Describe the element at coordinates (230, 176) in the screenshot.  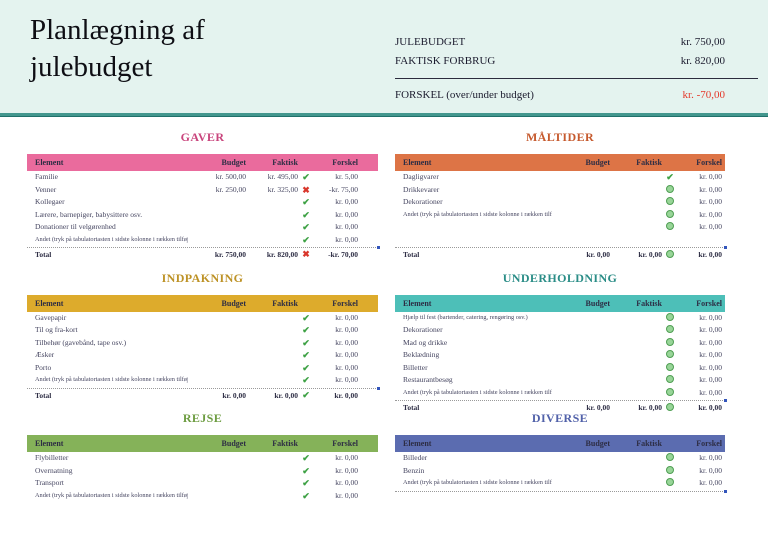
I see `budget-cell: kr. 500,00` at that location.